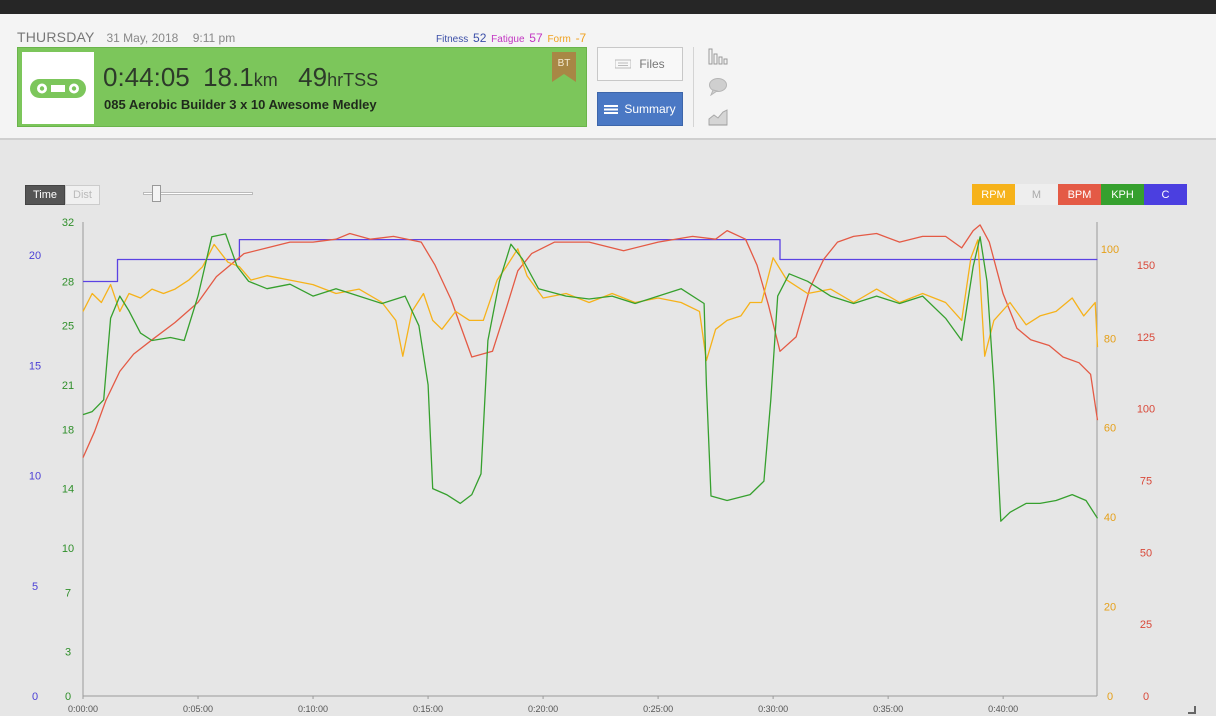 Image resolution: width=1216 pixels, height=716 pixels. I want to click on x-tick-label: 0:30:00, so click(773, 709).